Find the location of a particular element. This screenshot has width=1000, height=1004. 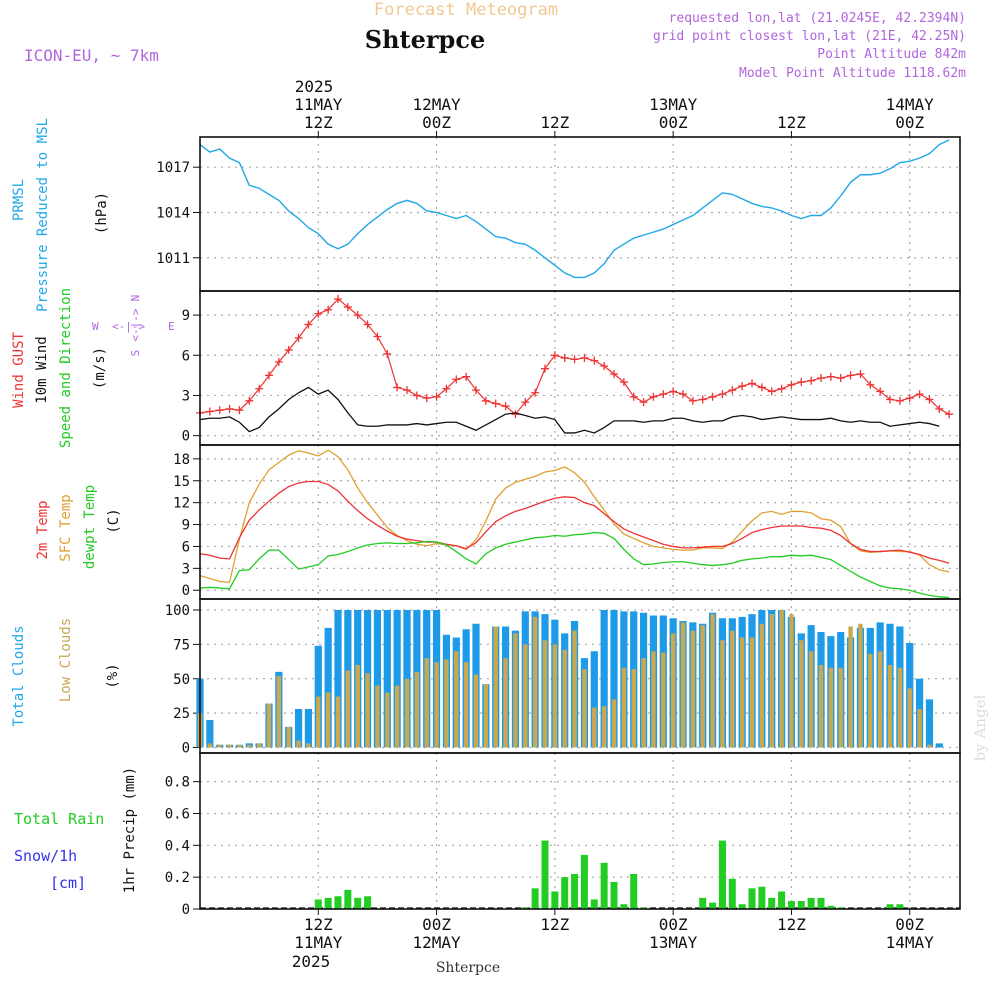

compass-legend: N <-|-> S W <-|-> E is located at coordinates (133, 326).